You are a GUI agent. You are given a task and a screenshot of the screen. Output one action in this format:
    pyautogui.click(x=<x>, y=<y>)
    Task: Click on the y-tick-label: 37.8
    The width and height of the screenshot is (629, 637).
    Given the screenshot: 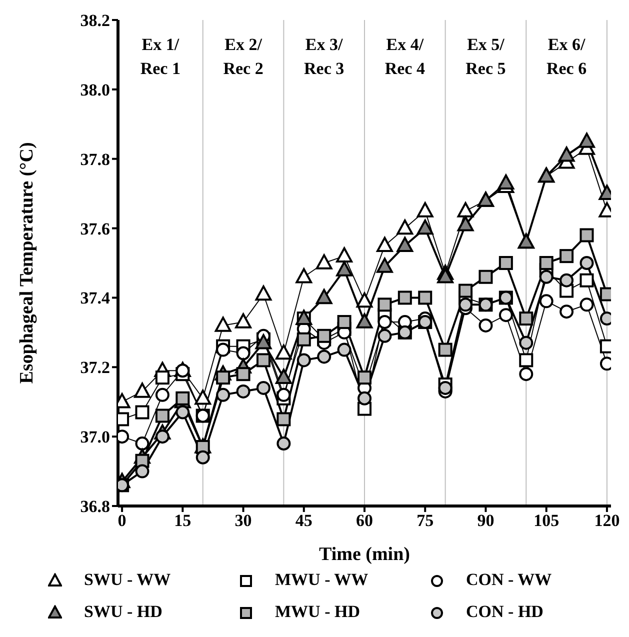 What is the action you would take?
    pyautogui.click(x=95, y=159)
    